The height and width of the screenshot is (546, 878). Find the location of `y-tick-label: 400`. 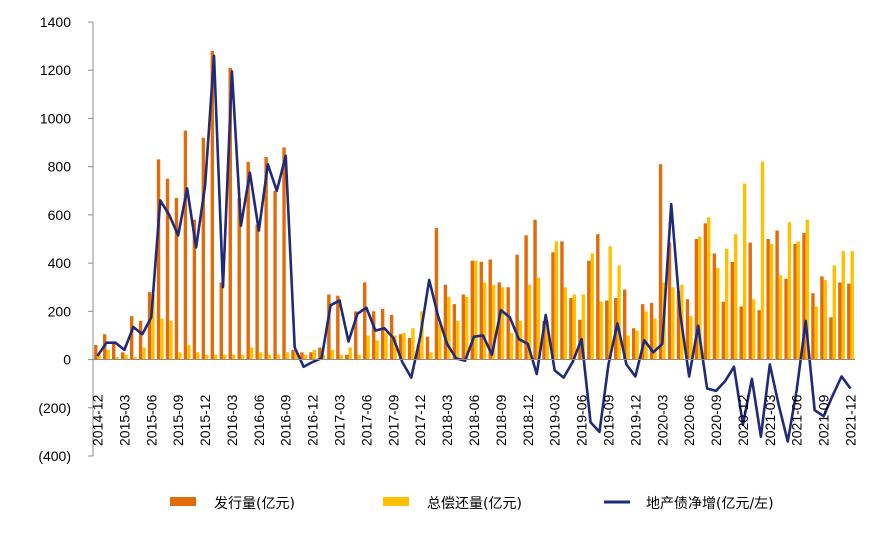

y-tick-label: 400 is located at coordinates (60, 263).